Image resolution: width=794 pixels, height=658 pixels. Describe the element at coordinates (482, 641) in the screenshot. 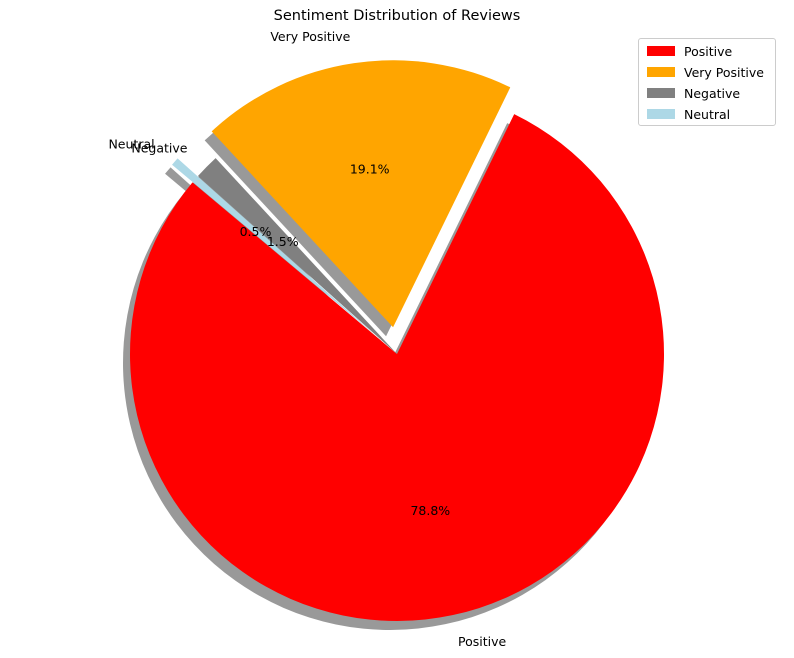

I see `category-label-positive: Positive` at that location.